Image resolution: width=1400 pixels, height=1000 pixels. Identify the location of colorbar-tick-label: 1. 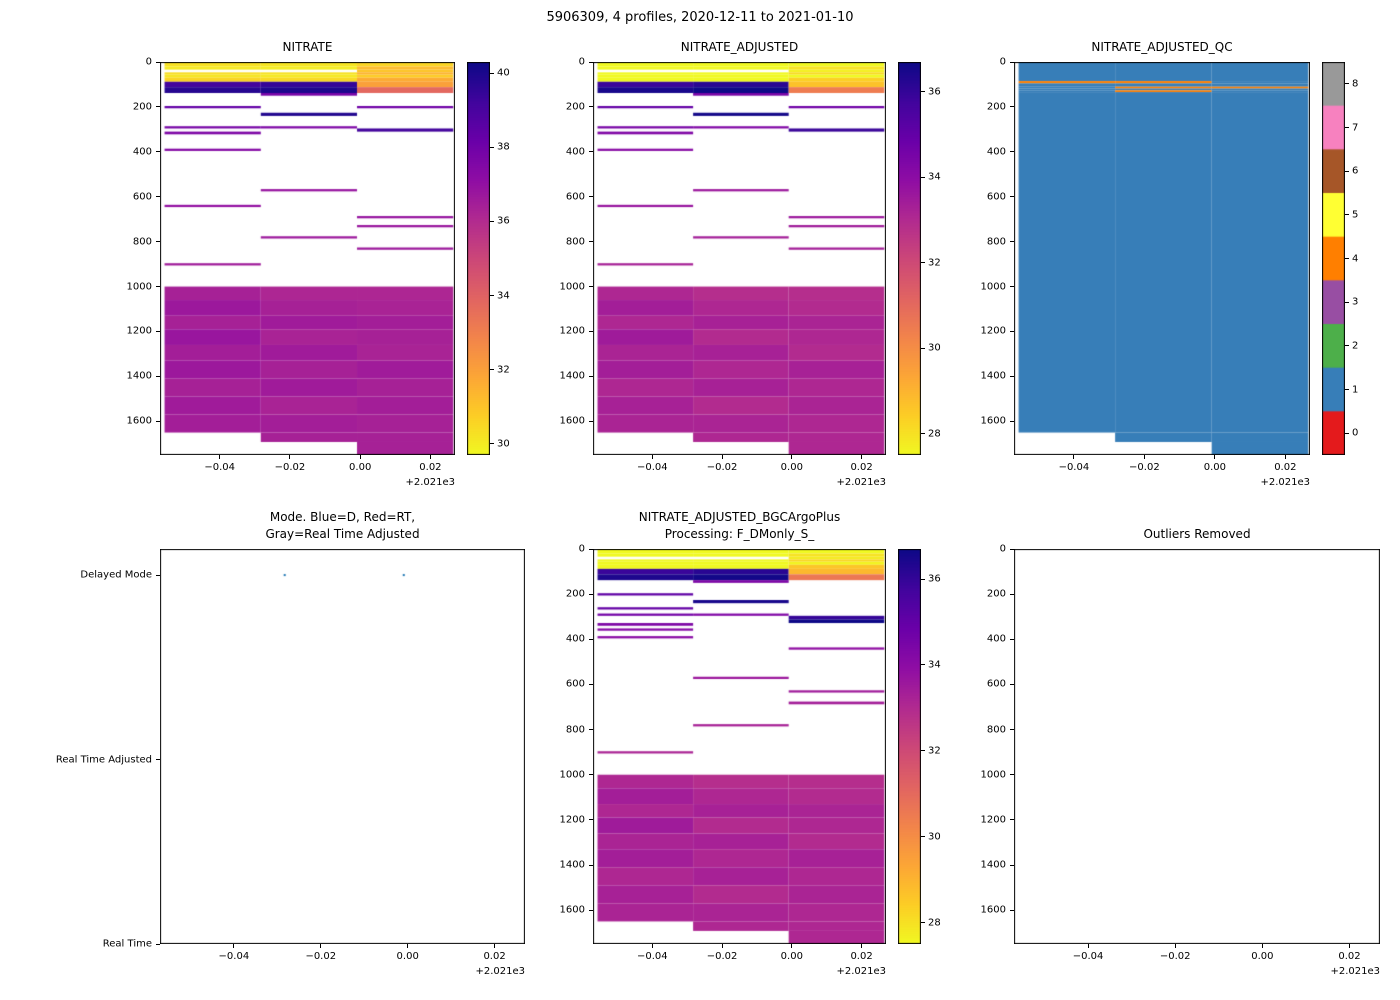
(1355, 389).